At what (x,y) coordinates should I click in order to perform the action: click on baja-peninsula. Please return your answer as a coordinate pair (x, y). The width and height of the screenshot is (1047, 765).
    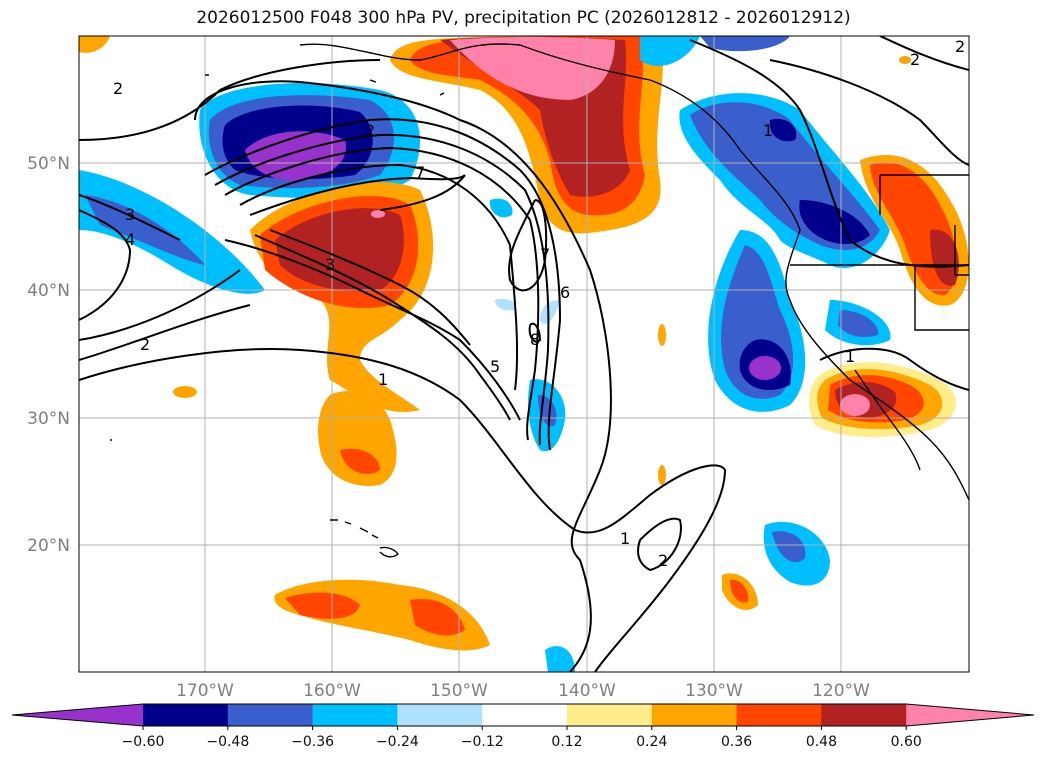
    Looking at the image, I should click on (887, 420).